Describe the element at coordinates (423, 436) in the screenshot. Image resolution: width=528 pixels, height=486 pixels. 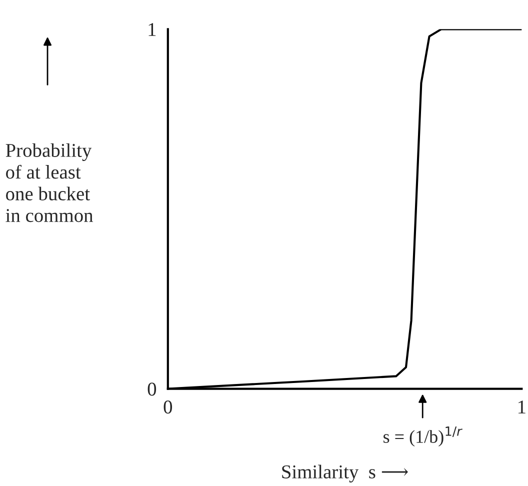
I see `text: s = (1/b)$^{1/r}$` at that location.